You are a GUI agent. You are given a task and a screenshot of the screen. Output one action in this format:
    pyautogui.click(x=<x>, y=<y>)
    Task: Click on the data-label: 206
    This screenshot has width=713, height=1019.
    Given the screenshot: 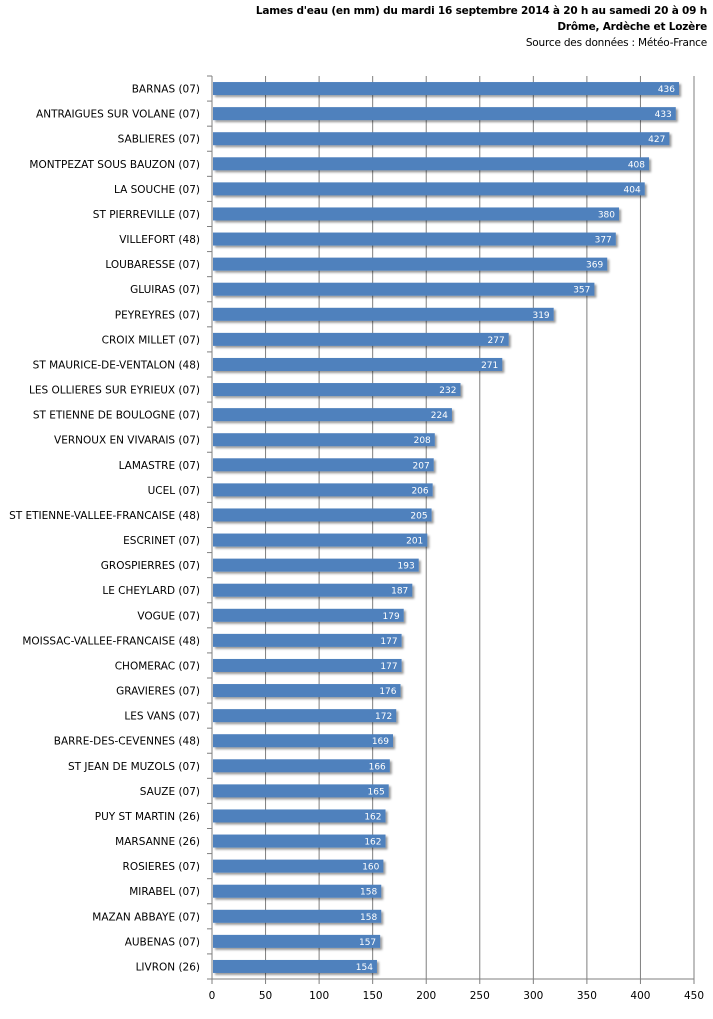 What is the action you would take?
    pyautogui.click(x=419, y=491)
    